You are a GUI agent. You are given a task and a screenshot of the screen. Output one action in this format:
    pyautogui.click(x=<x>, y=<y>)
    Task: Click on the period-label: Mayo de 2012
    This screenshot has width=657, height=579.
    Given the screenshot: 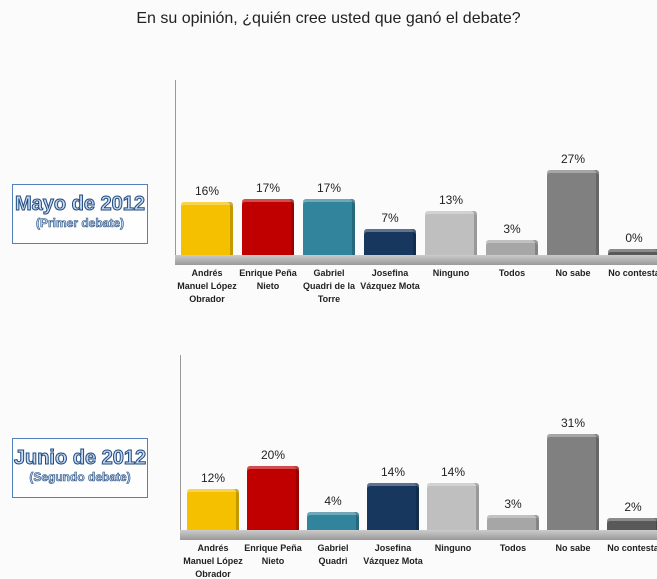 What is the action you would take?
    pyautogui.click(x=80, y=204)
    